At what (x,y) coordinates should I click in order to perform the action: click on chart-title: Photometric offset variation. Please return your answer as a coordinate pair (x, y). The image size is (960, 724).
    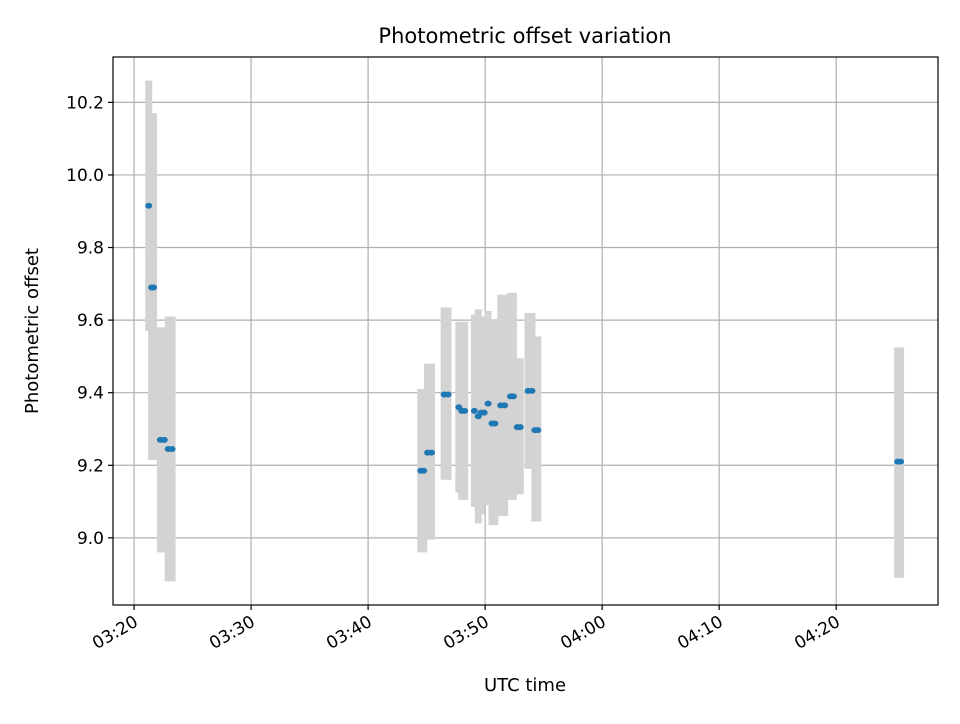
    Looking at the image, I should click on (524, 36).